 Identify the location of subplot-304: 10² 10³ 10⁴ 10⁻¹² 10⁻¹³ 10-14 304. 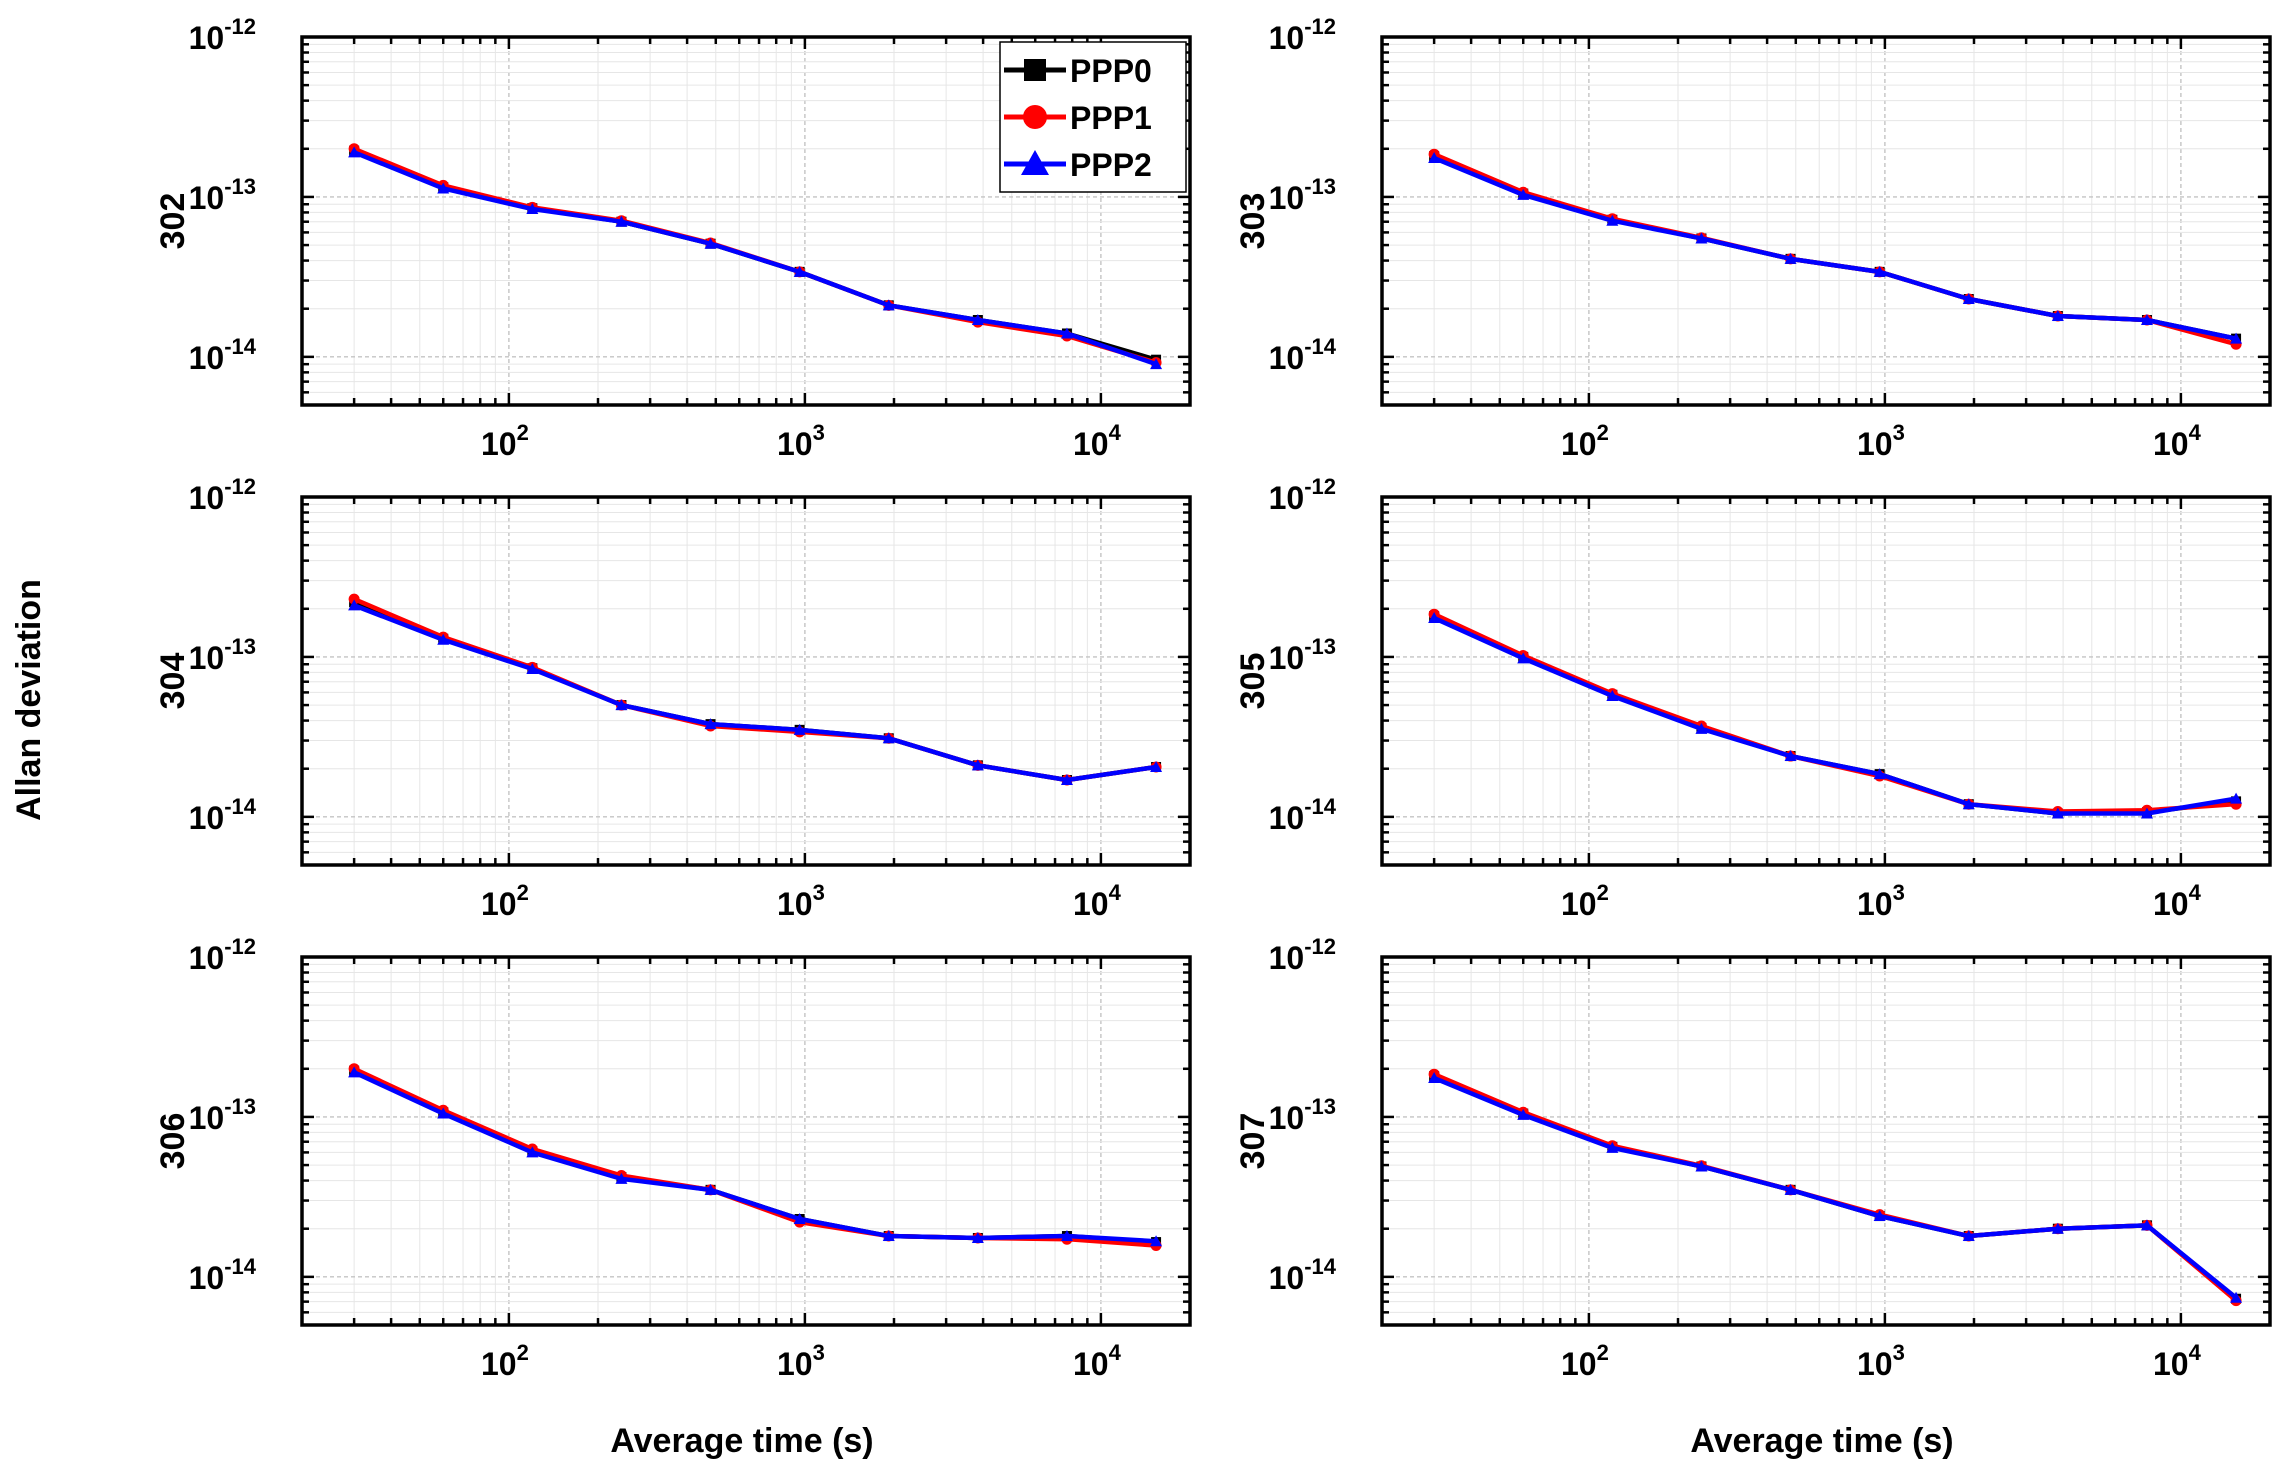
(673, 698).